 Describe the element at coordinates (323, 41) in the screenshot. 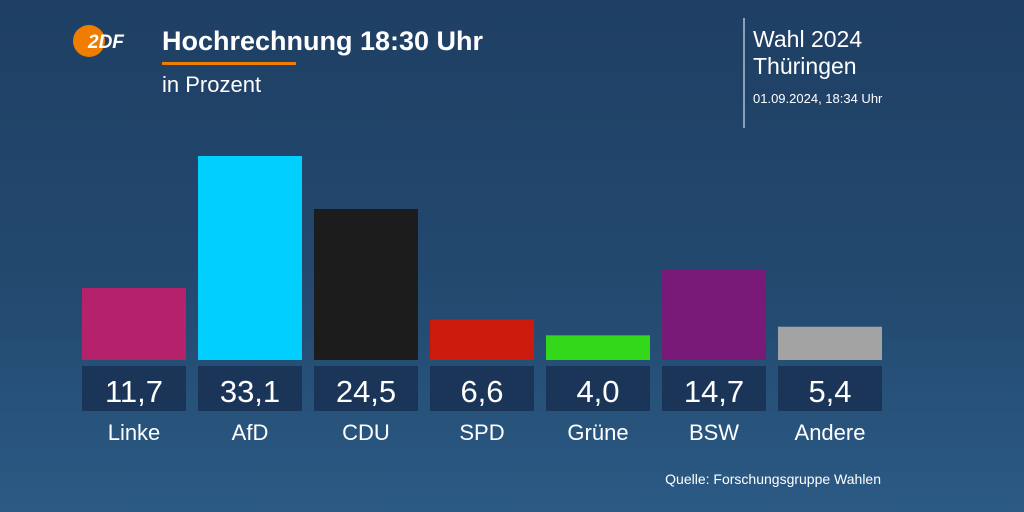

I see `chart-title: Hochrechnung 18:30 Uhr` at that location.